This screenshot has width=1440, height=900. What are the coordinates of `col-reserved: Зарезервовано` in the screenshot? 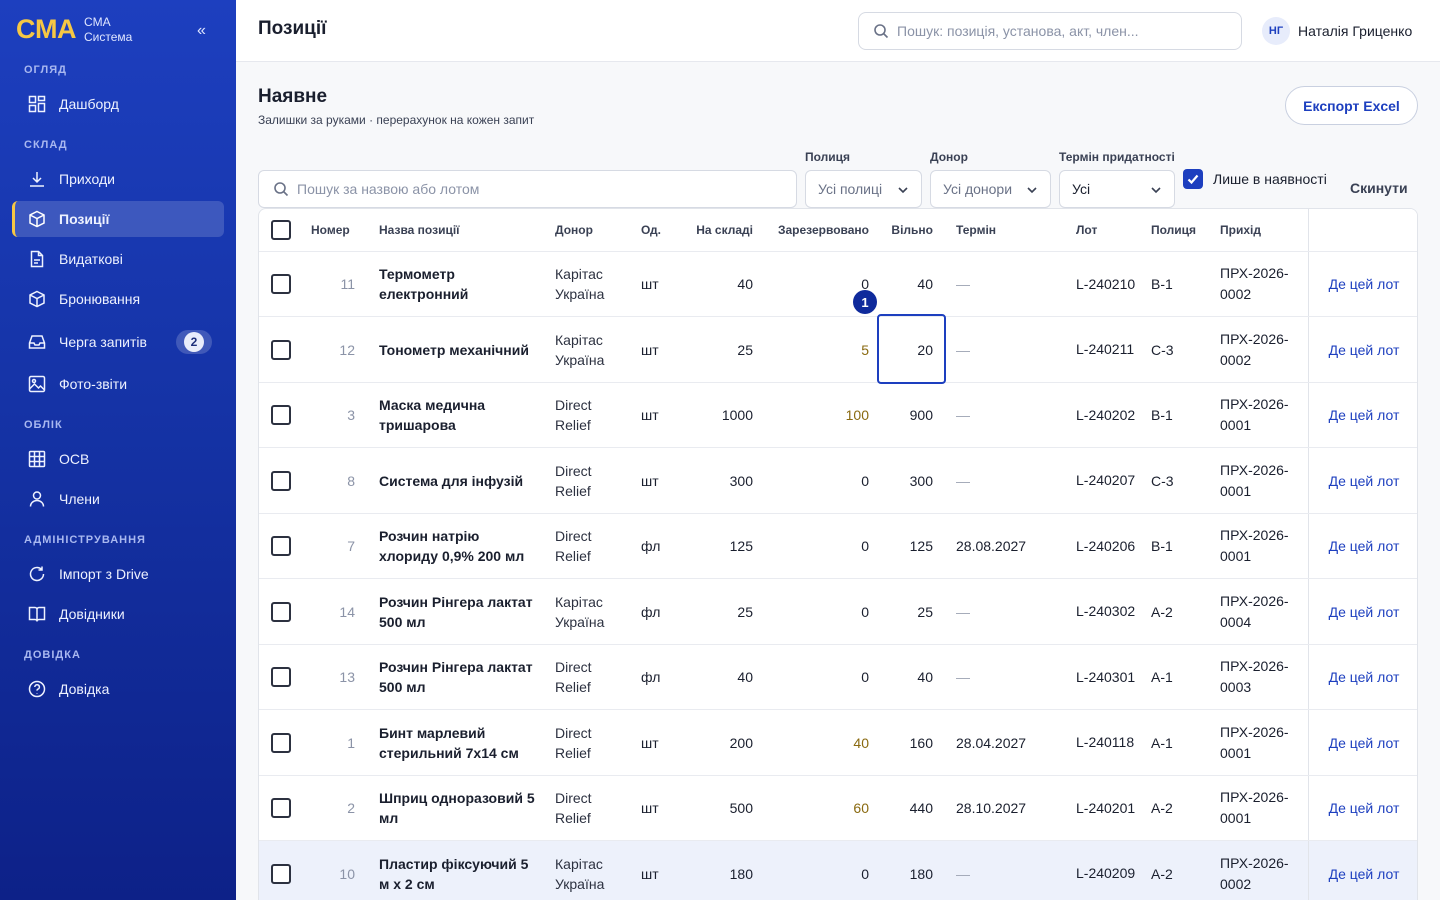 It's located at (823, 230).